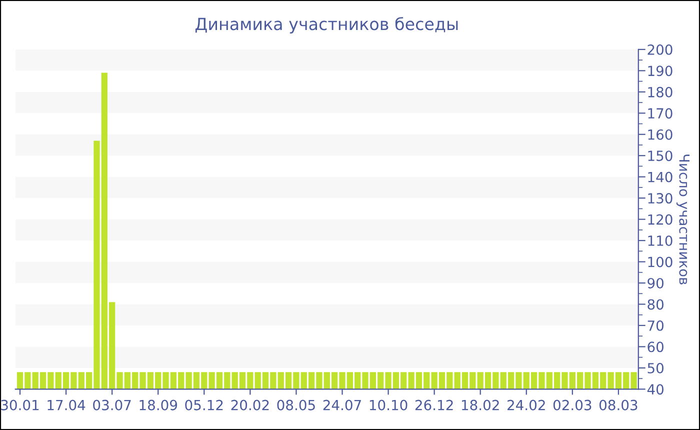  What do you see at coordinates (296, 405) in the screenshot?
I see `x-tick-label: 08.05` at bounding box center [296, 405].